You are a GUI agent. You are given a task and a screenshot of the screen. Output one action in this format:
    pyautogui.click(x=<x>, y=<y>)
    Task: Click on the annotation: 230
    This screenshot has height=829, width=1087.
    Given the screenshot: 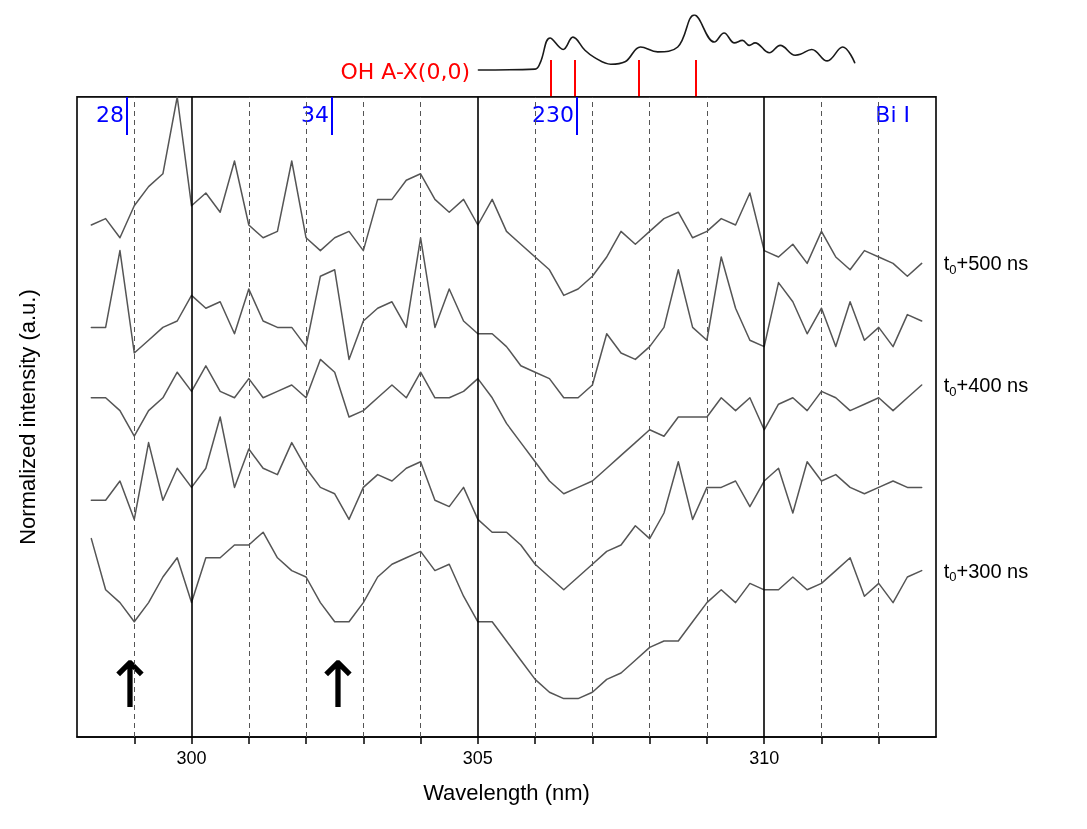 What is the action you would take?
    pyautogui.click(x=553, y=114)
    